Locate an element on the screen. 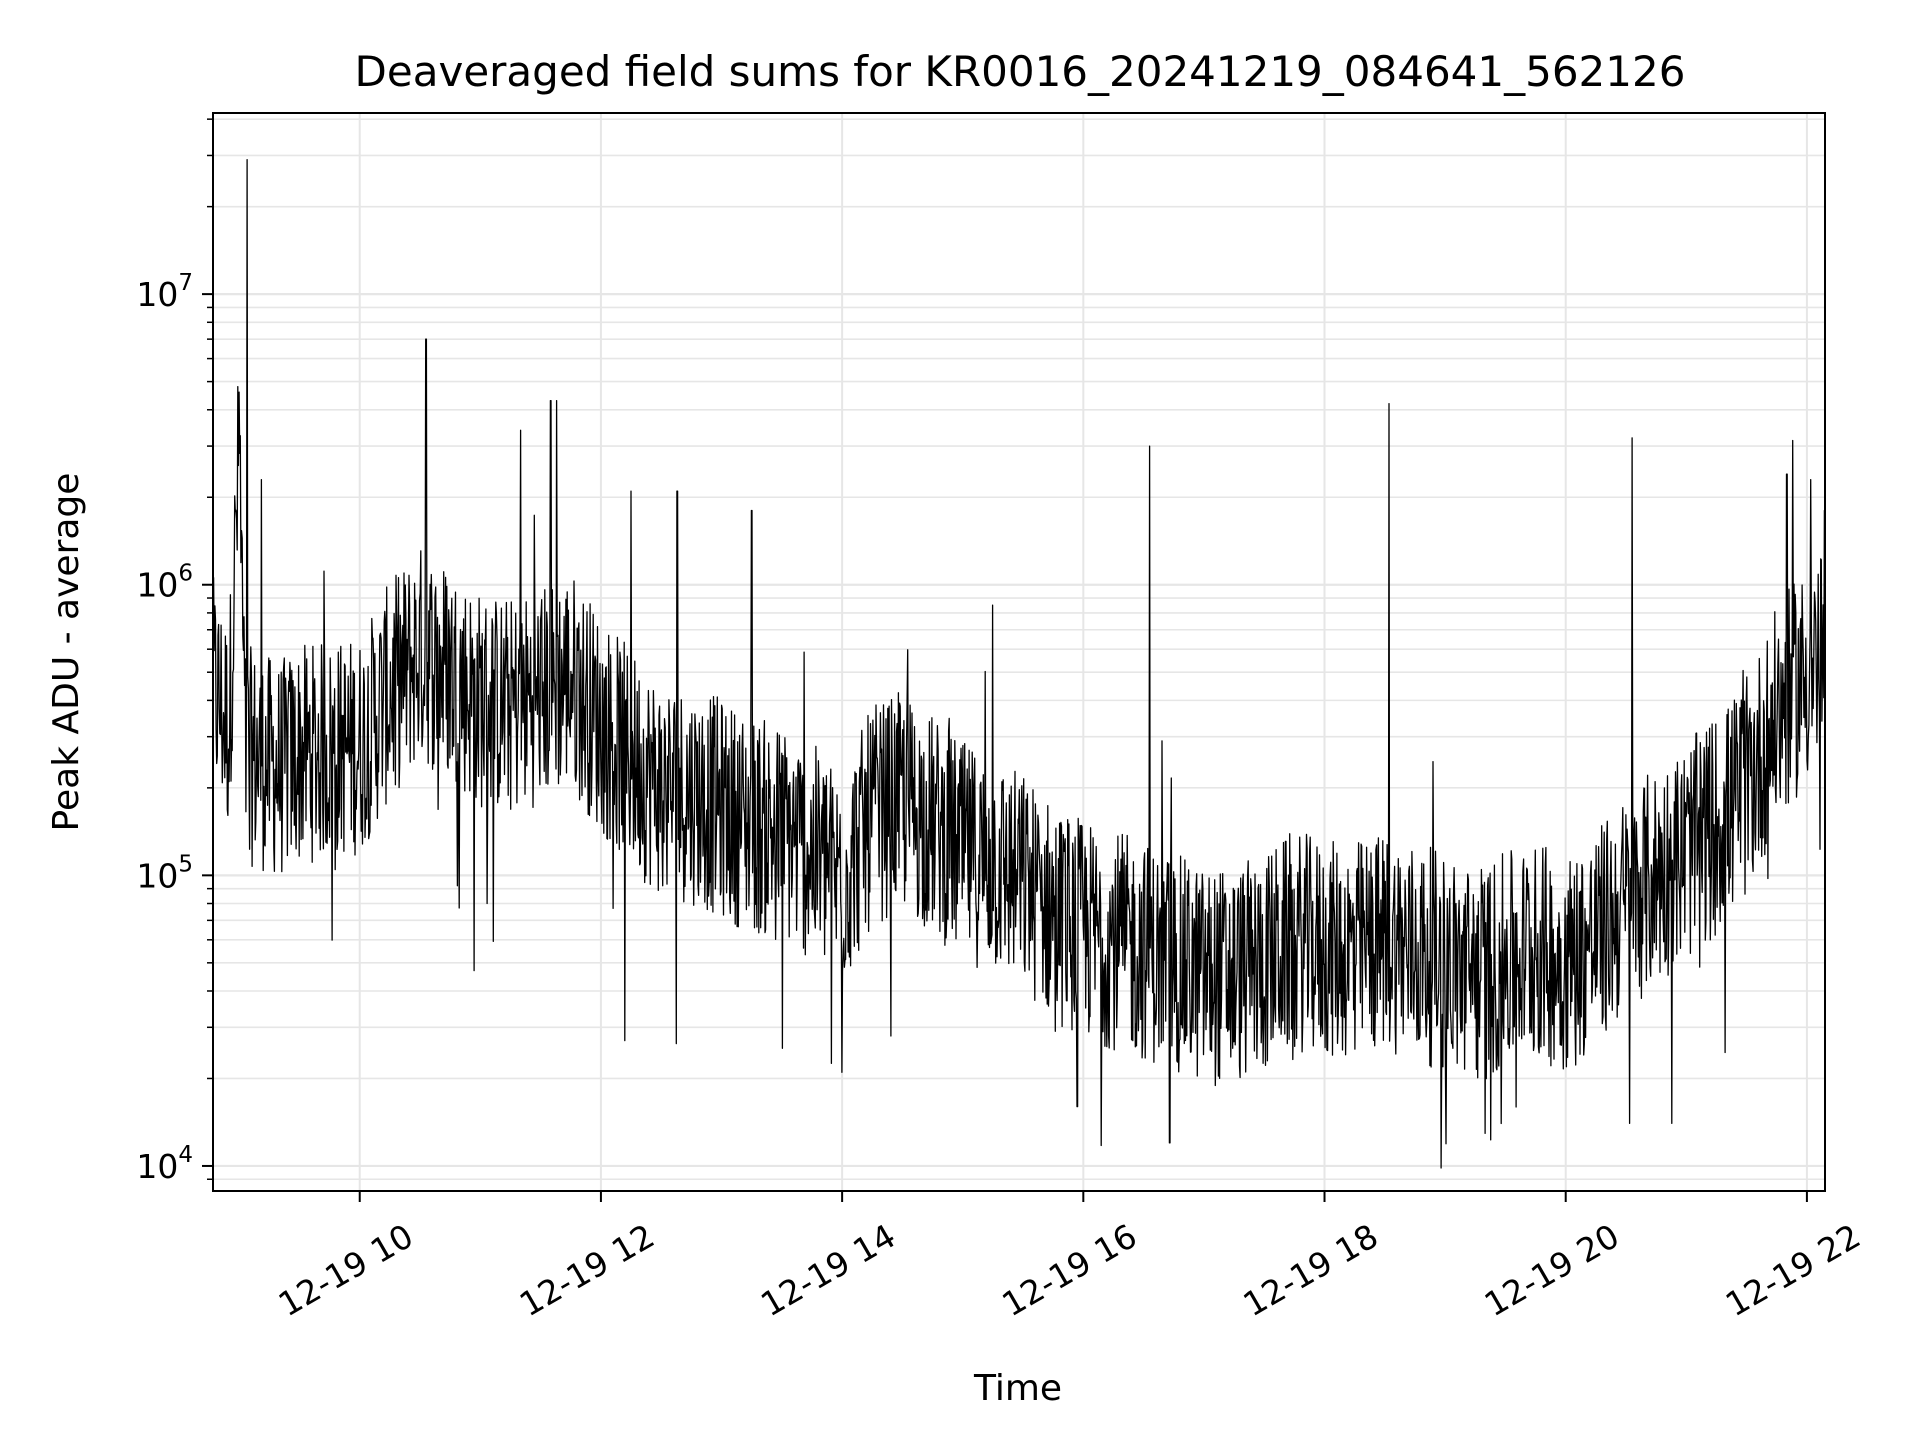  y-tick-exponent: 5 is located at coordinates (185, 864).